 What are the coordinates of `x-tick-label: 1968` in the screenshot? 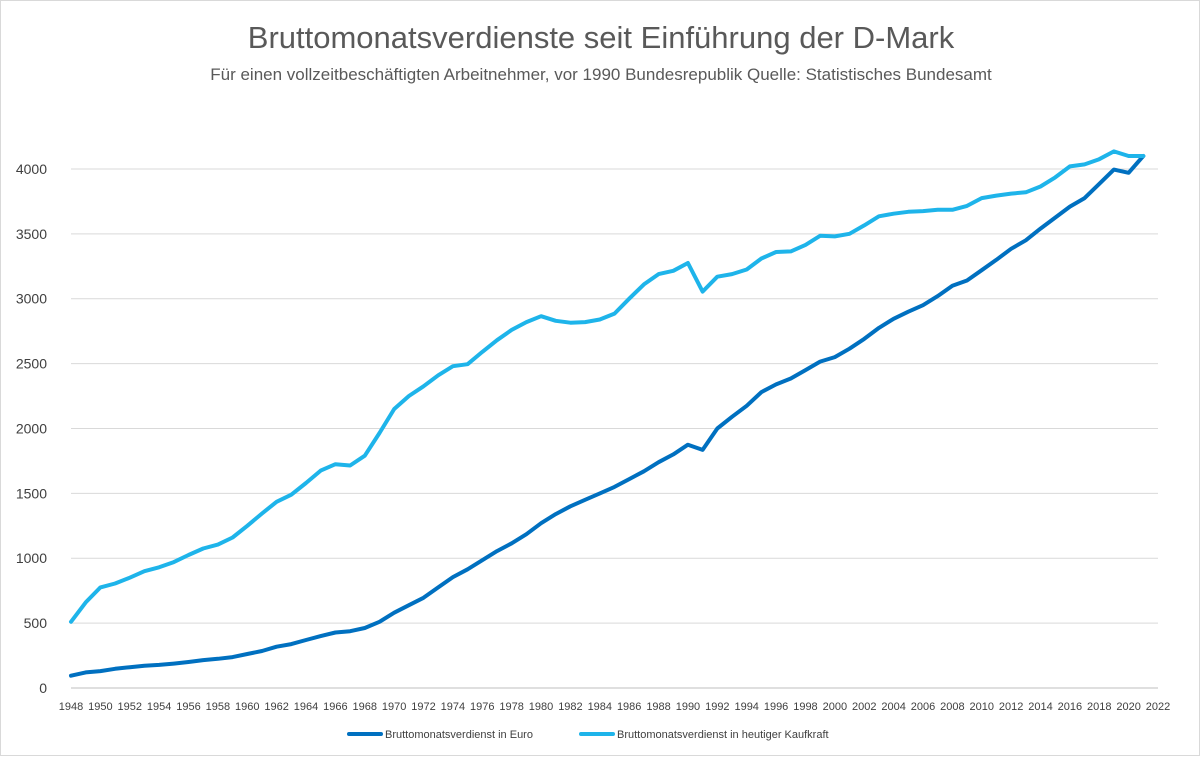 It's located at (365, 707).